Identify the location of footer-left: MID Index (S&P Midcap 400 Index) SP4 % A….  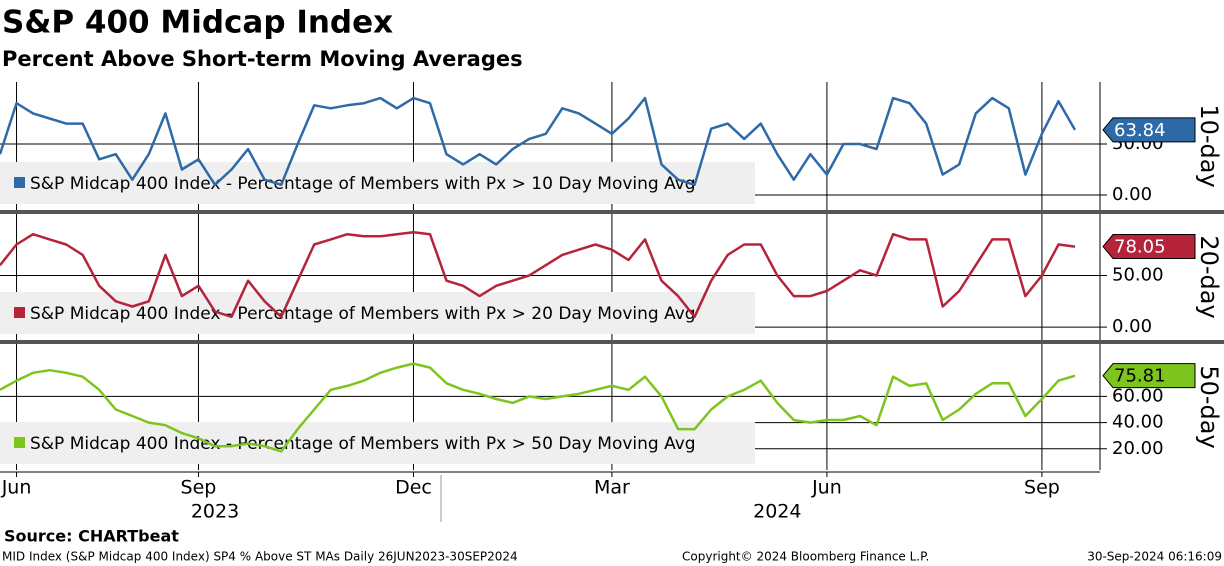
(260, 557).